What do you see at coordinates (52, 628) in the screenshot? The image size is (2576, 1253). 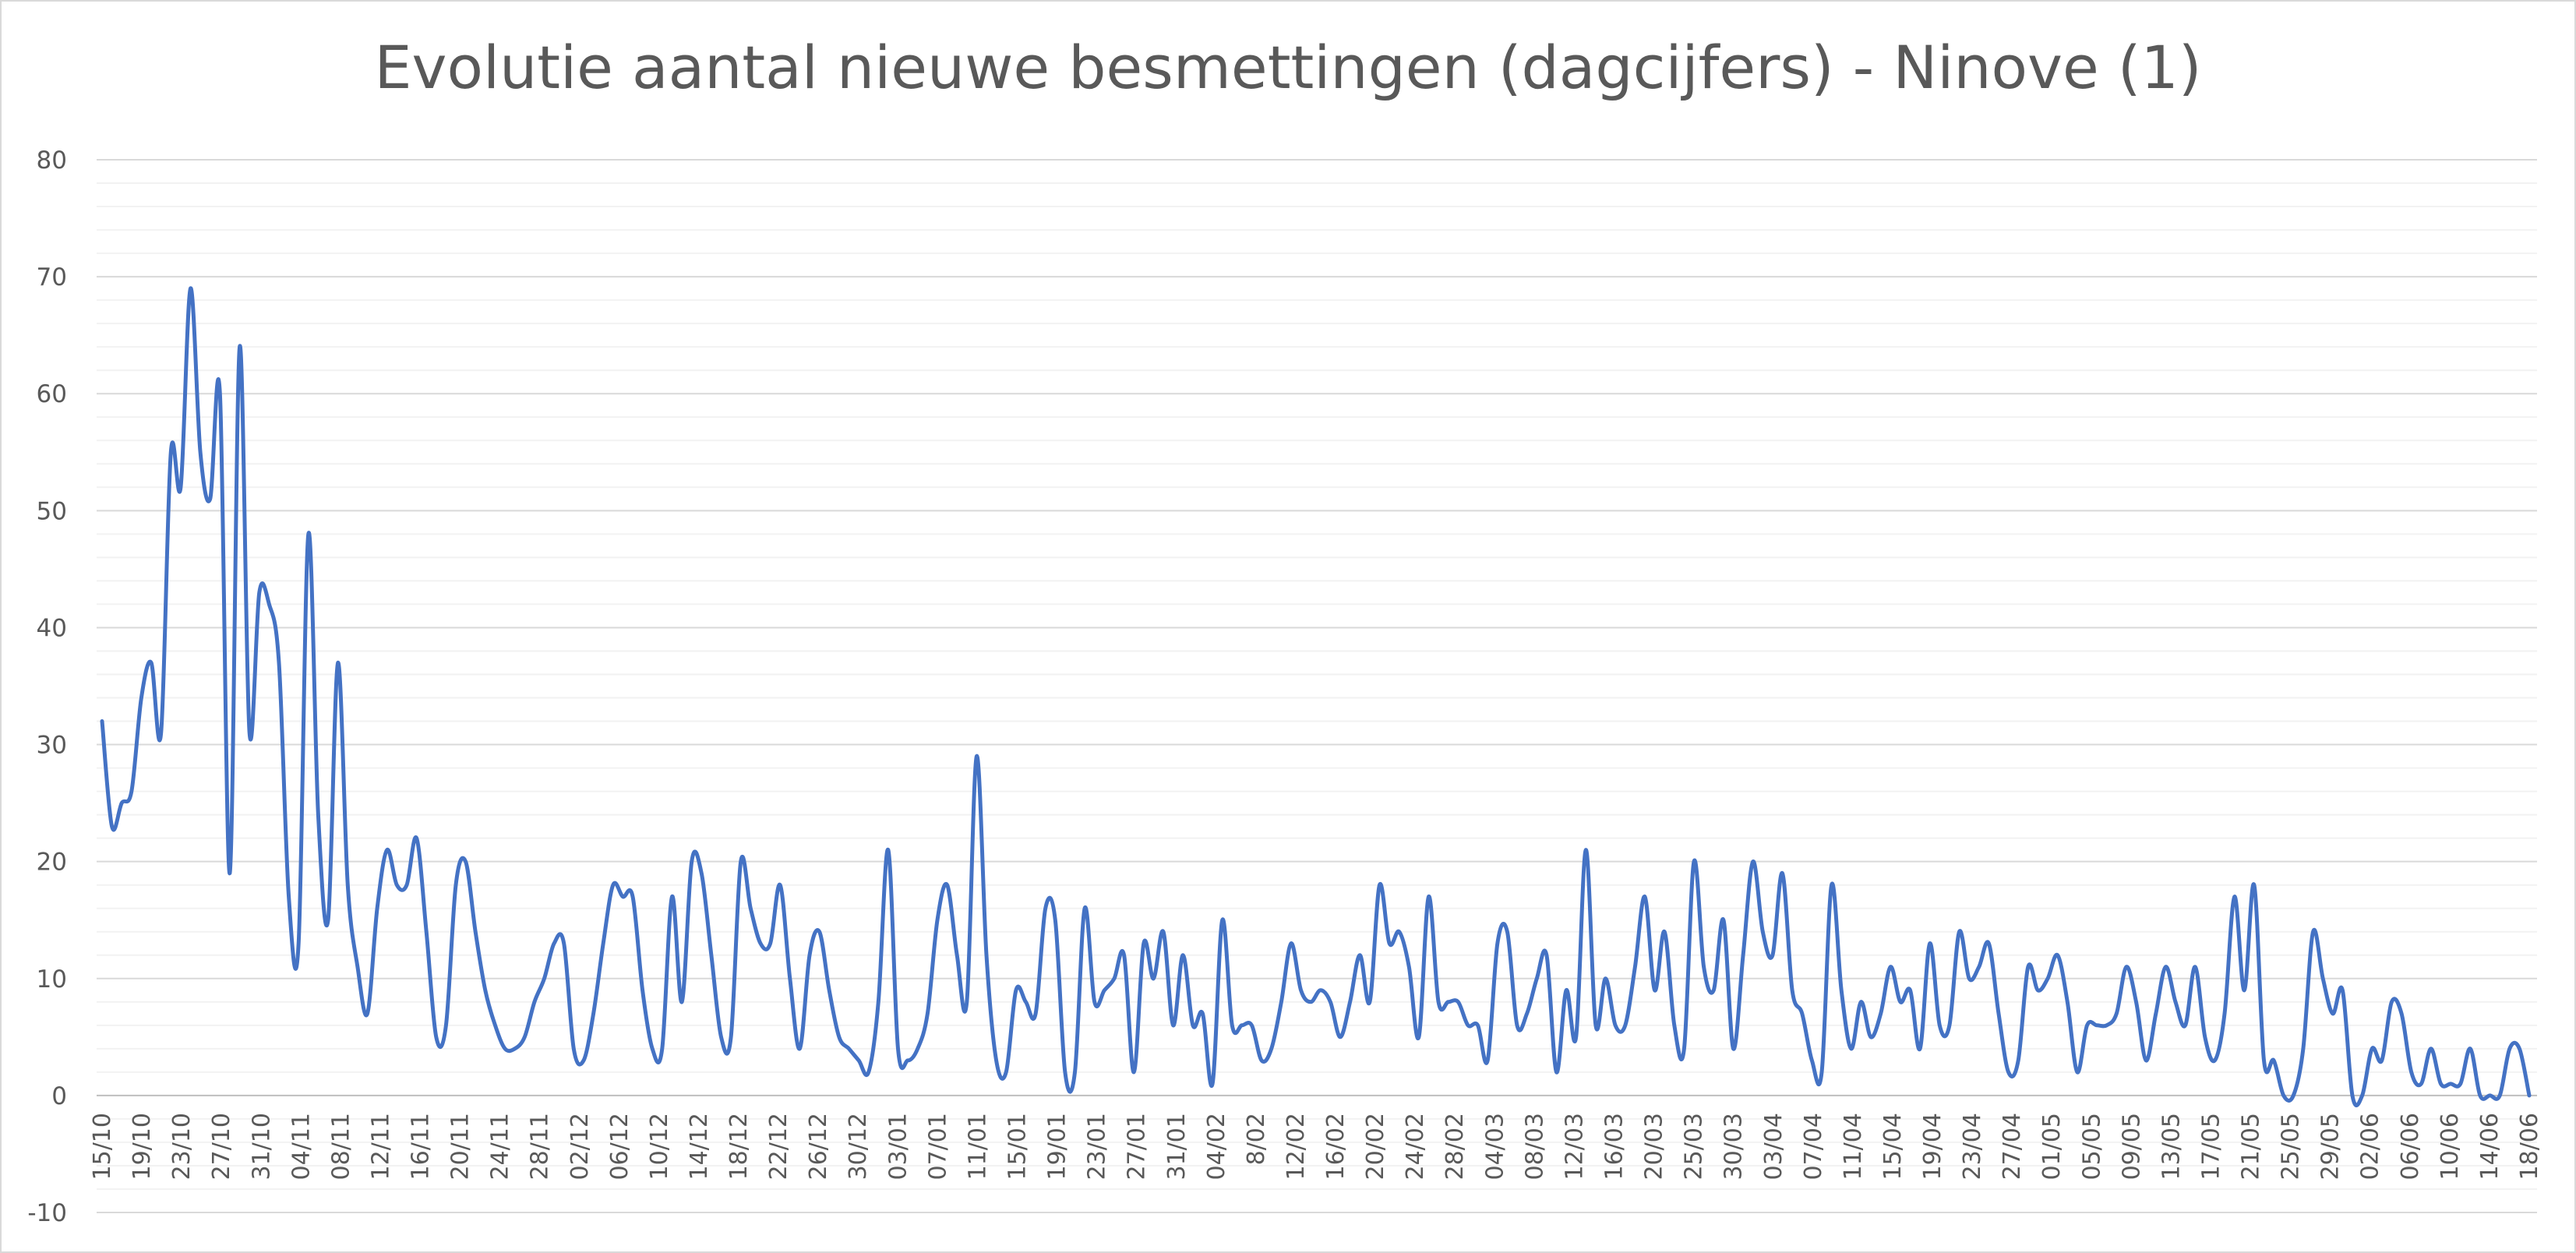 I see `y-tick-label: 40` at bounding box center [52, 628].